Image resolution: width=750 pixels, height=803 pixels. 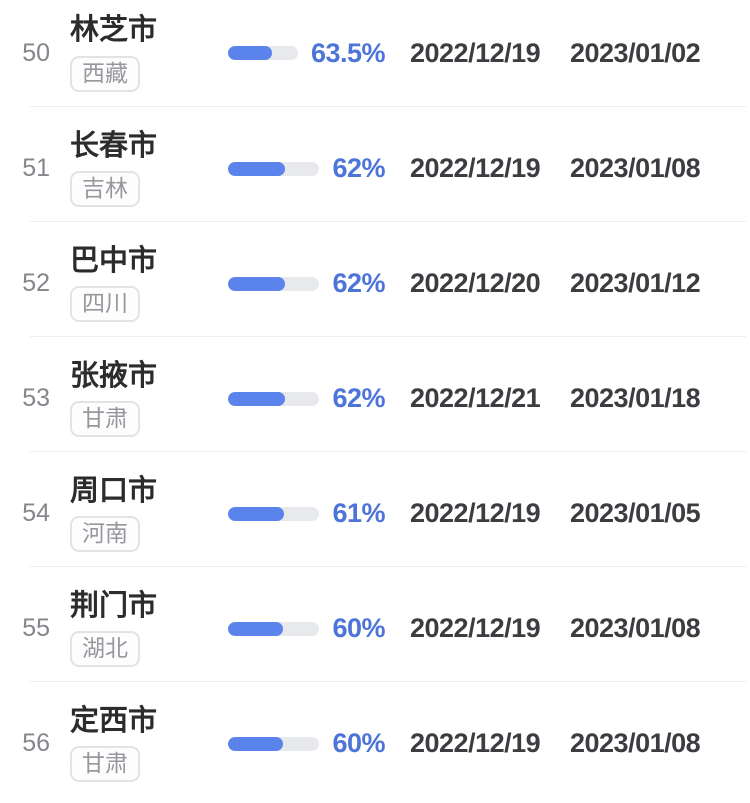 I want to click on start-date: 2022/12/21, so click(x=475, y=398).